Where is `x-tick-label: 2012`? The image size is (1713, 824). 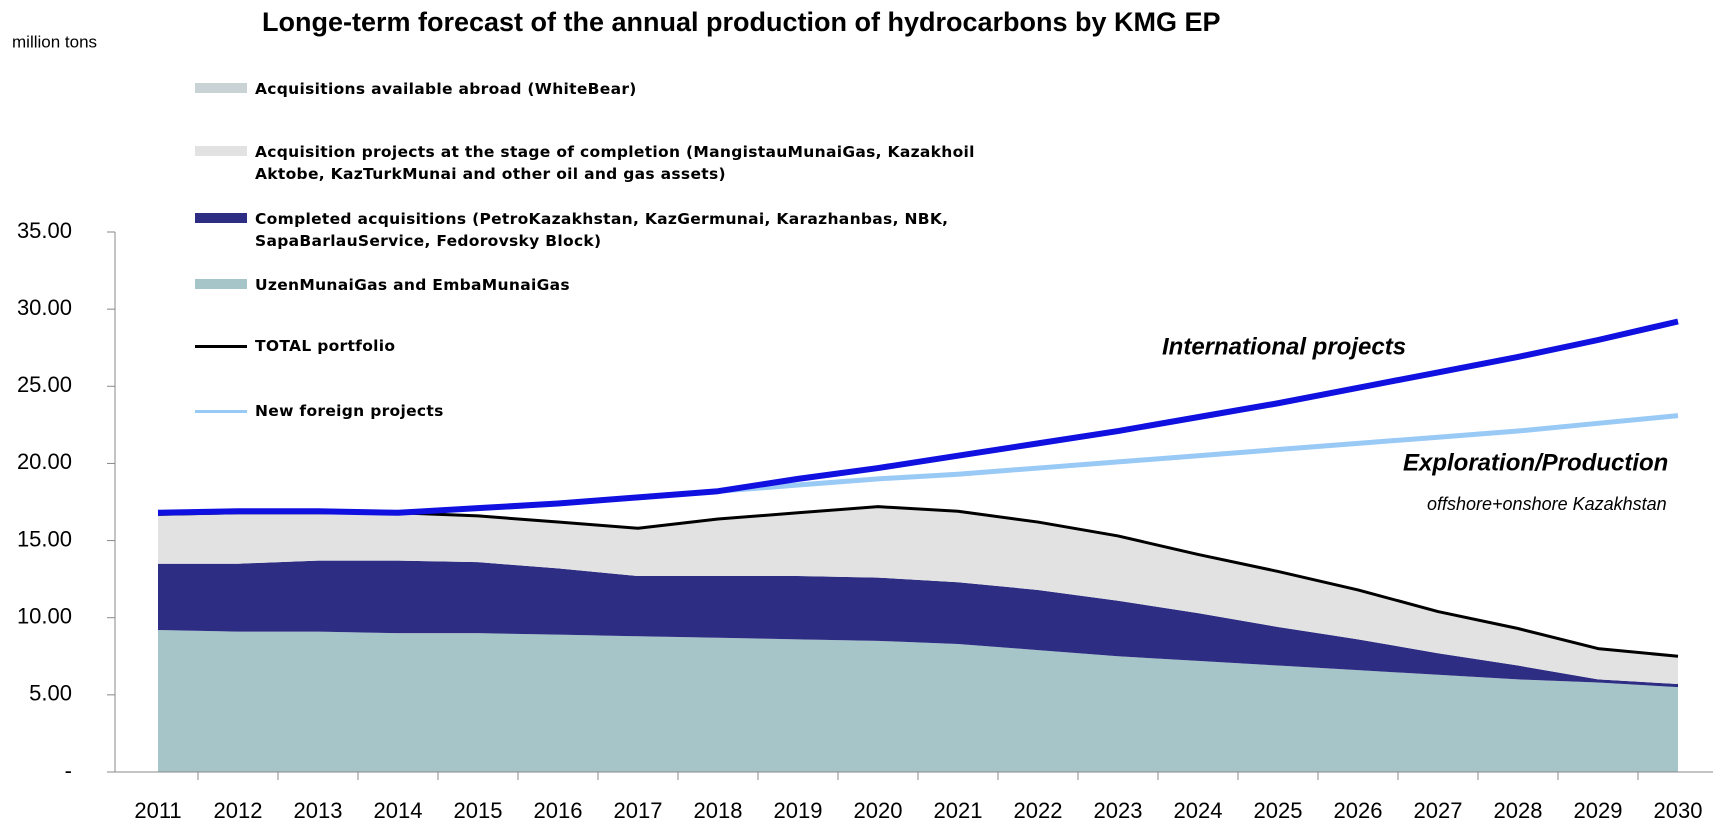
x-tick-label: 2012 is located at coordinates (238, 810).